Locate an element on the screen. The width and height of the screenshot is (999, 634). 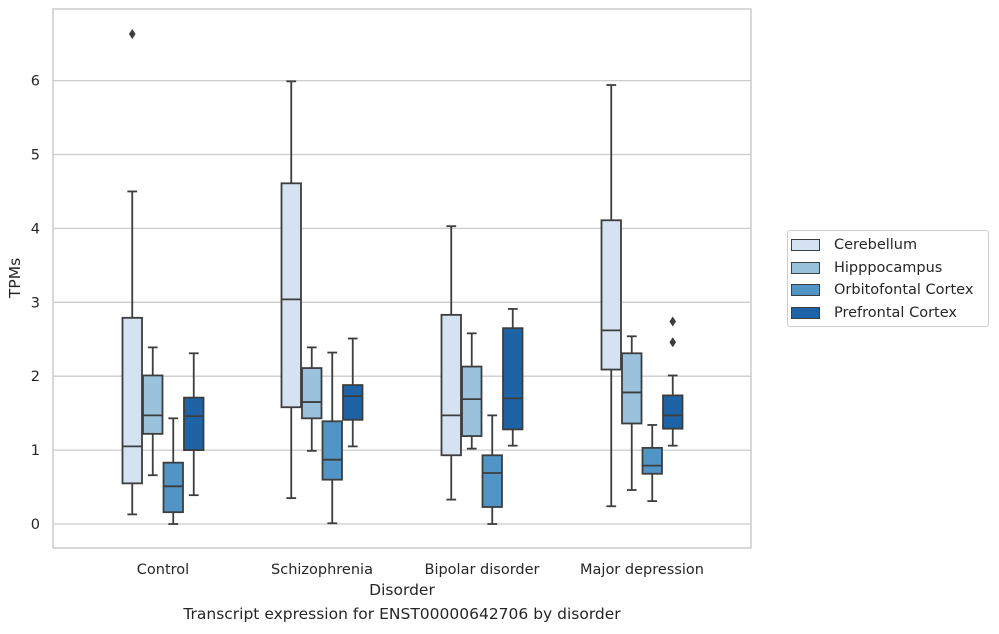
legend-label-orbitofrontal: Orbitofontal Cortex is located at coordinates (904, 290).